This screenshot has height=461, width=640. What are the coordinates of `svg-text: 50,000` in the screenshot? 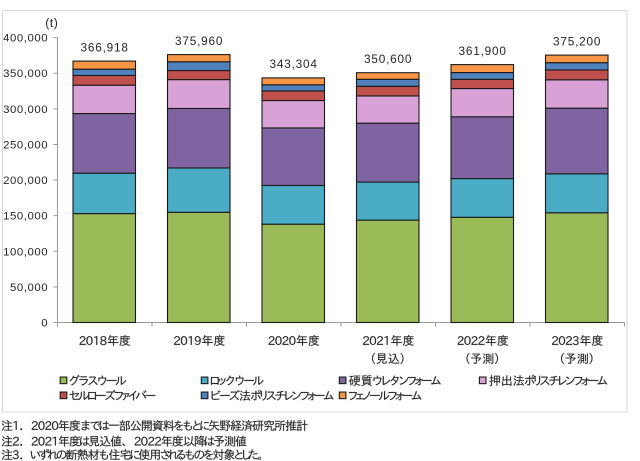 It's located at (29, 288).